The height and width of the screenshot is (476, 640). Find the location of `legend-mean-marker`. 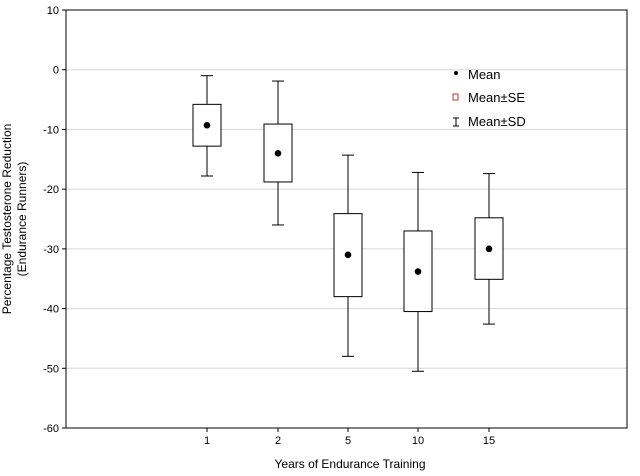

legend-mean-marker is located at coordinates (456, 73).